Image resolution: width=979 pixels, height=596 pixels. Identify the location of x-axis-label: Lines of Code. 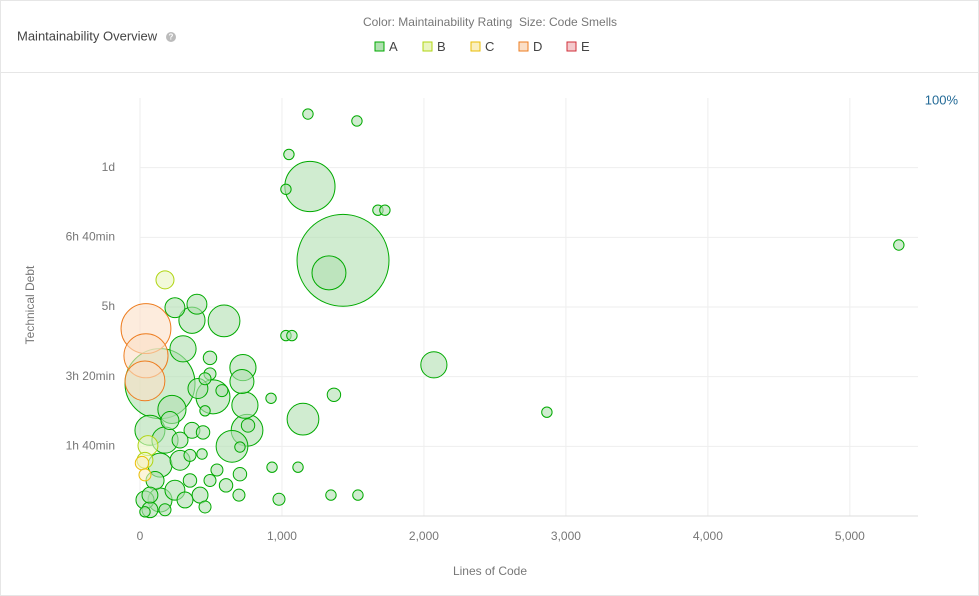
(490, 571).